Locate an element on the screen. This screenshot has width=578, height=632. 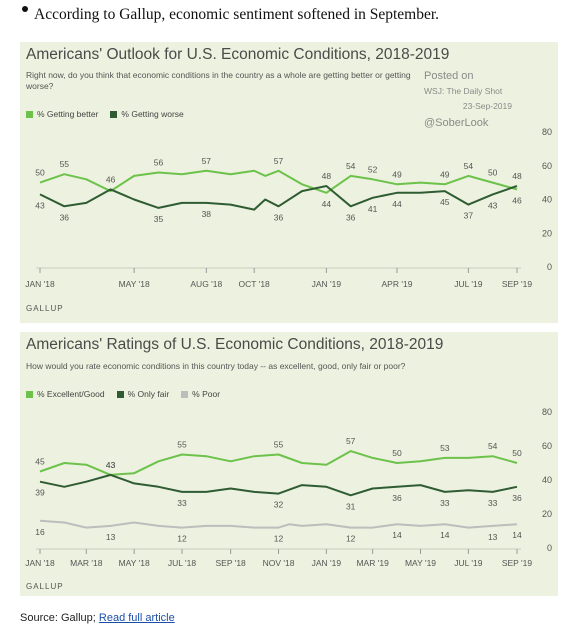
legend-label: % Excellent/Good is located at coordinates (71, 394).